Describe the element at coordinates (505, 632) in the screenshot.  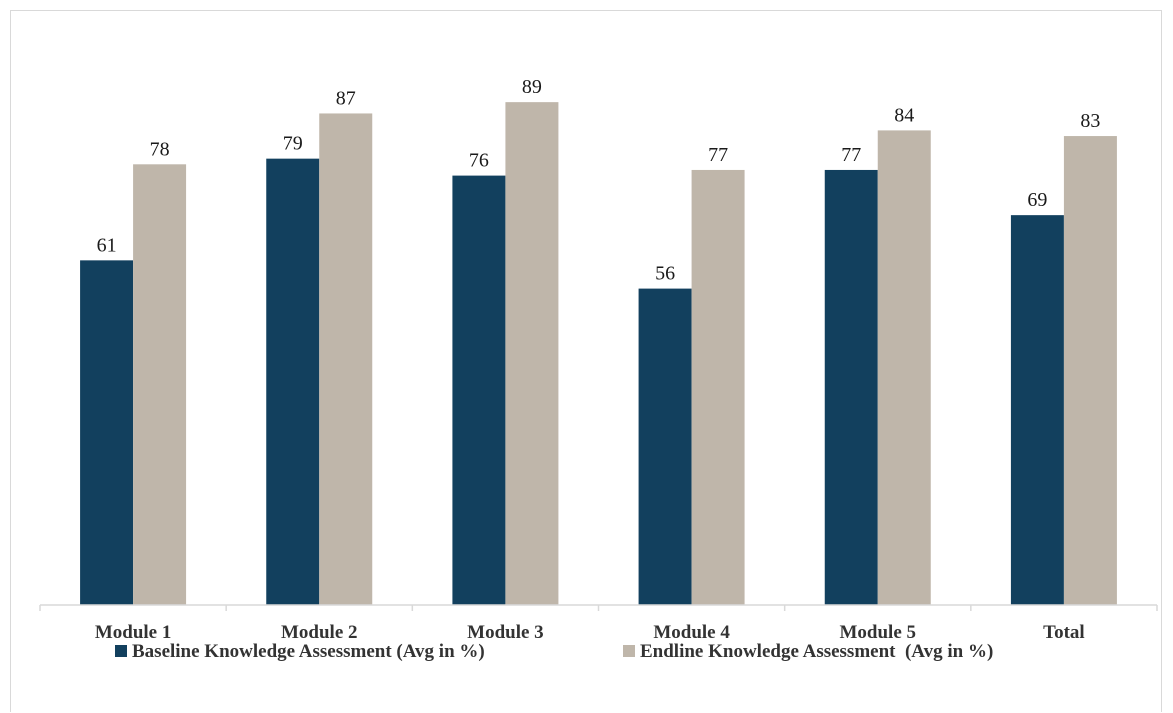
I see `category-label-2: Module 3` at that location.